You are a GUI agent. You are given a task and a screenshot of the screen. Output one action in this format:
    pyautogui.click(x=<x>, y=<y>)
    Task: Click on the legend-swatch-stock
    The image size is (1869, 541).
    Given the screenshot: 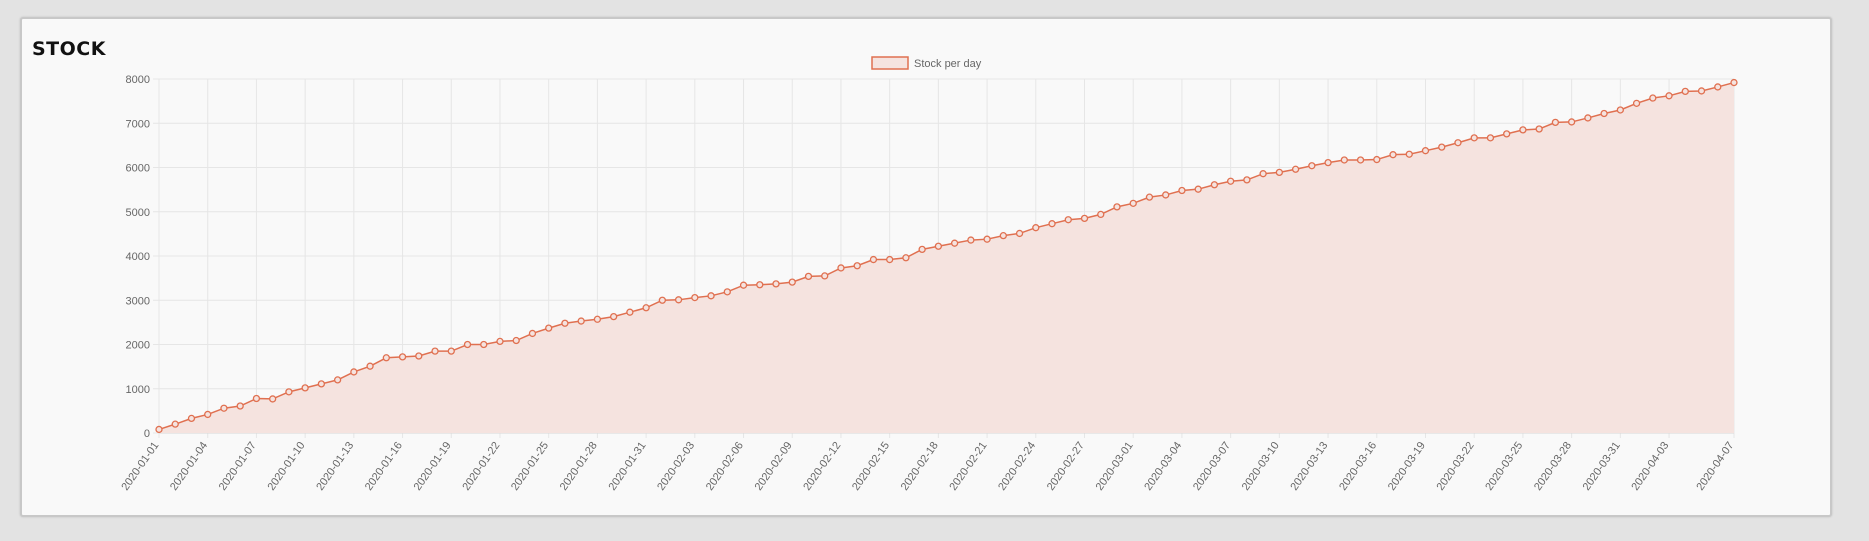 What is the action you would take?
    pyautogui.click(x=890, y=63)
    